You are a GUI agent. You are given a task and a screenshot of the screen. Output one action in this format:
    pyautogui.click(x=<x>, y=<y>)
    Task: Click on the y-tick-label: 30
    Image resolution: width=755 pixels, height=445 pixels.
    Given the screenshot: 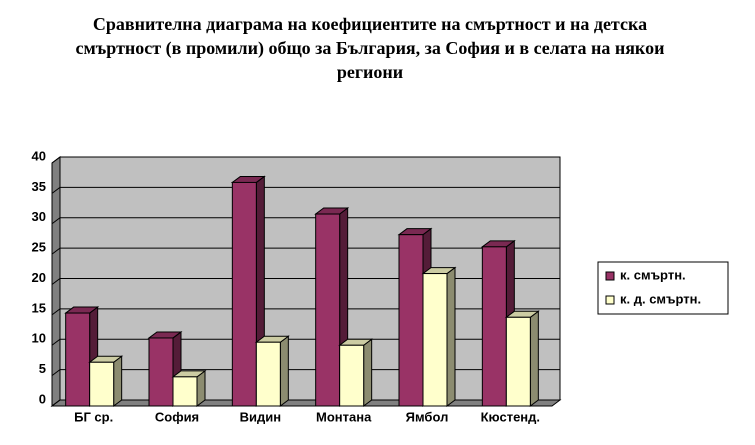 What is the action you would take?
    pyautogui.click(x=39, y=216)
    